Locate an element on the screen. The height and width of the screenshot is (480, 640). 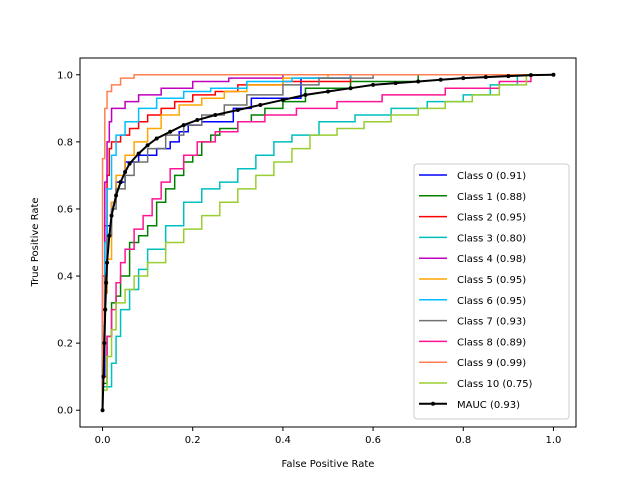
x-axis-label: False Positive Rate is located at coordinates (328, 464).